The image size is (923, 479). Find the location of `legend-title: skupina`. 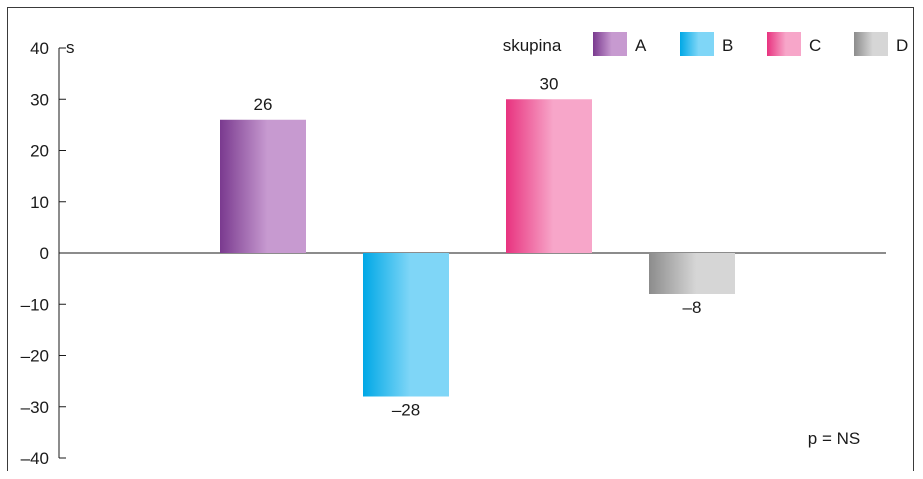

legend-title: skupina is located at coordinates (532, 45).